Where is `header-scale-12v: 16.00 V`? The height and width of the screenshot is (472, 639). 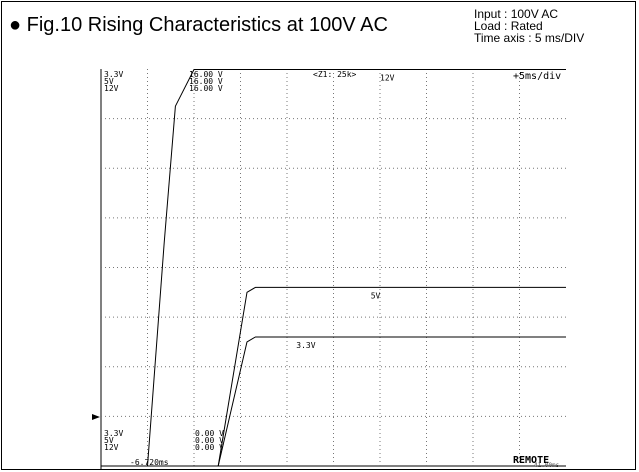
header-scale-12v: 16.00 V is located at coordinates (206, 88).